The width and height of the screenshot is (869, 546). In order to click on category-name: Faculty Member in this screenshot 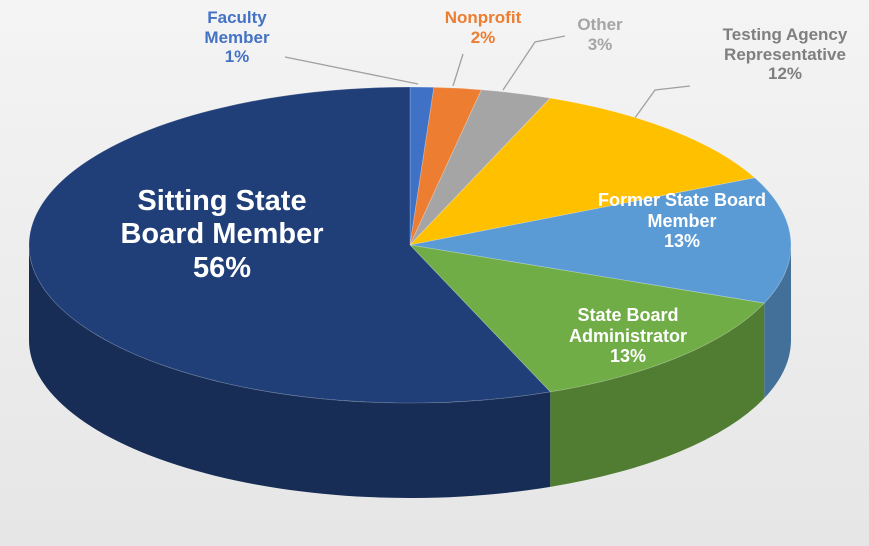, I will do `click(237, 27)`.